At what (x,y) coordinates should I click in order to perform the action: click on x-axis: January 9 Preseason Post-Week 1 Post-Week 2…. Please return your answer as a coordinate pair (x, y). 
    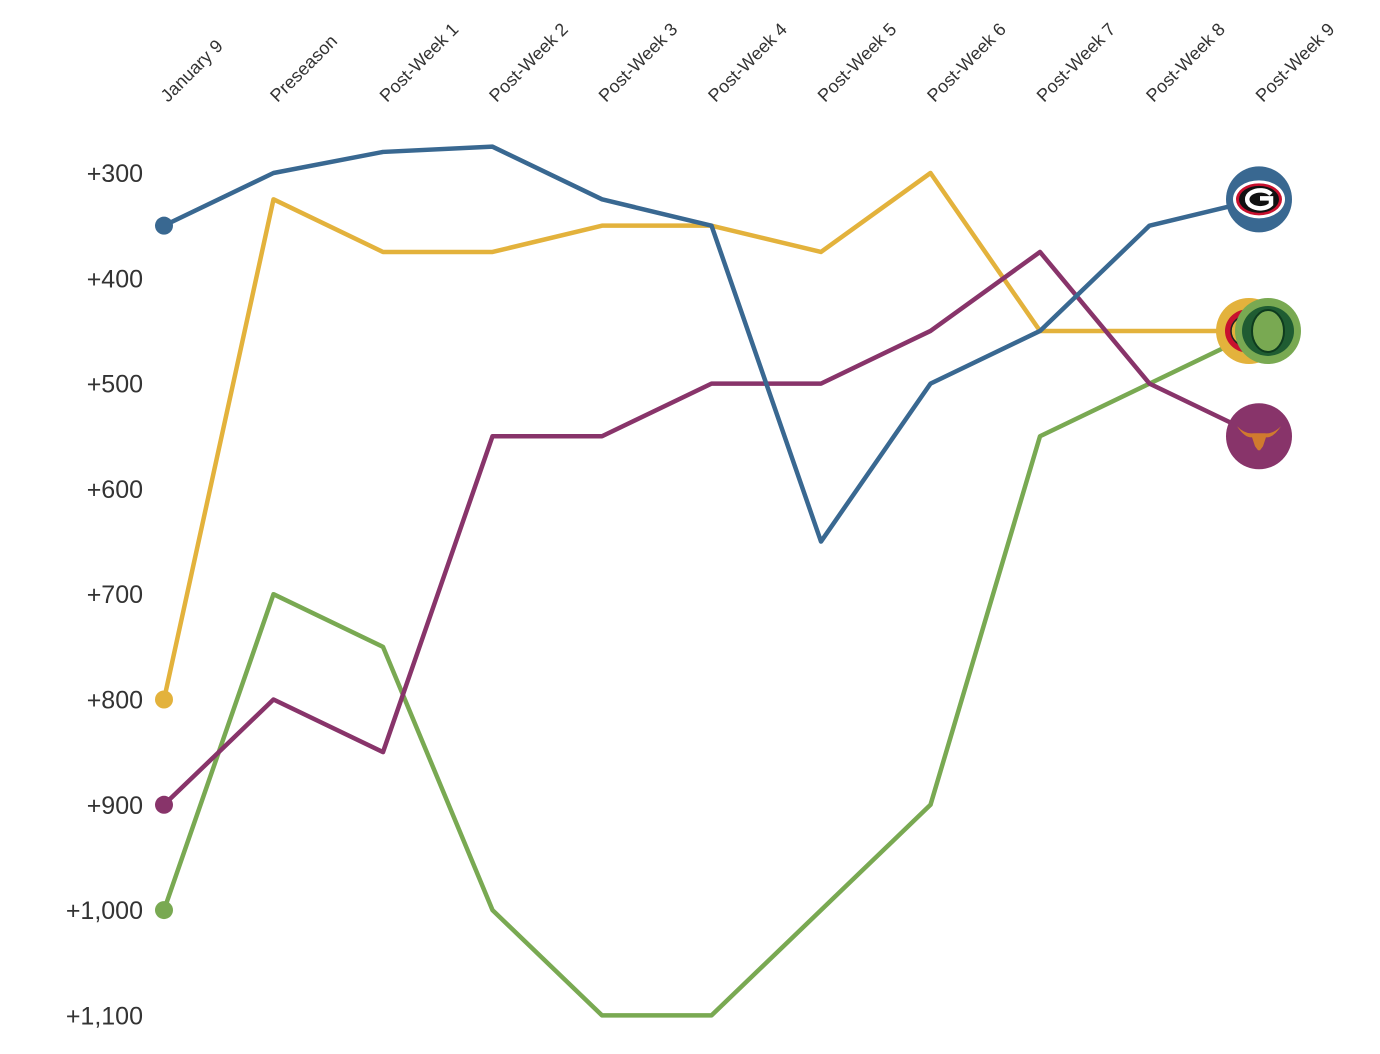
    Looking at the image, I should click on (748, 62).